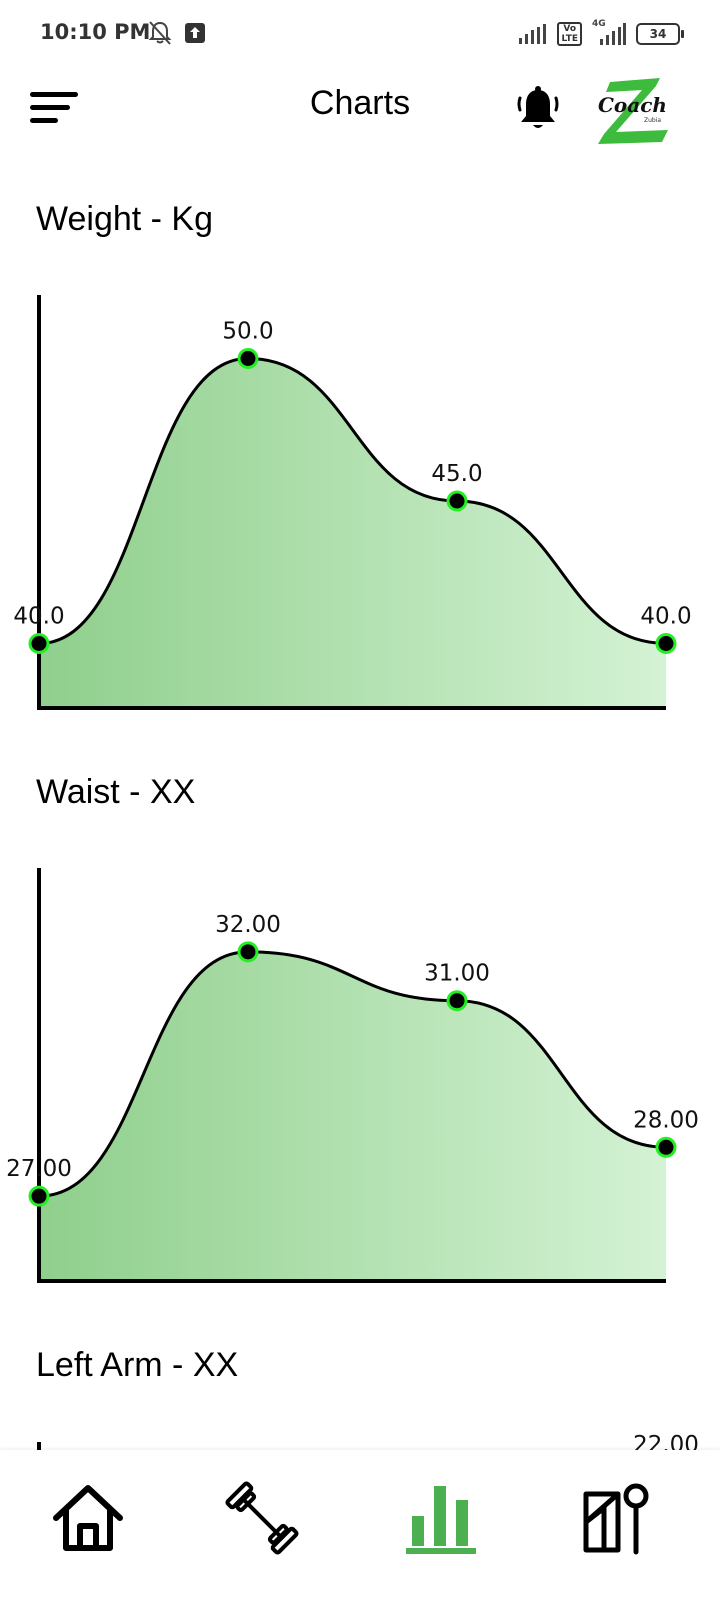 The height and width of the screenshot is (1600, 720). I want to click on chart-title: Waist - XX, so click(116, 792).